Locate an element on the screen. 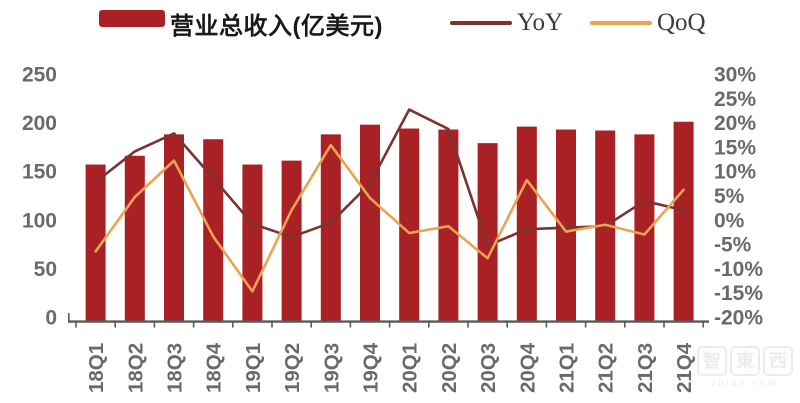 The height and width of the screenshot is (403, 800). left-axis-tick-label: 200 is located at coordinates (39, 123).